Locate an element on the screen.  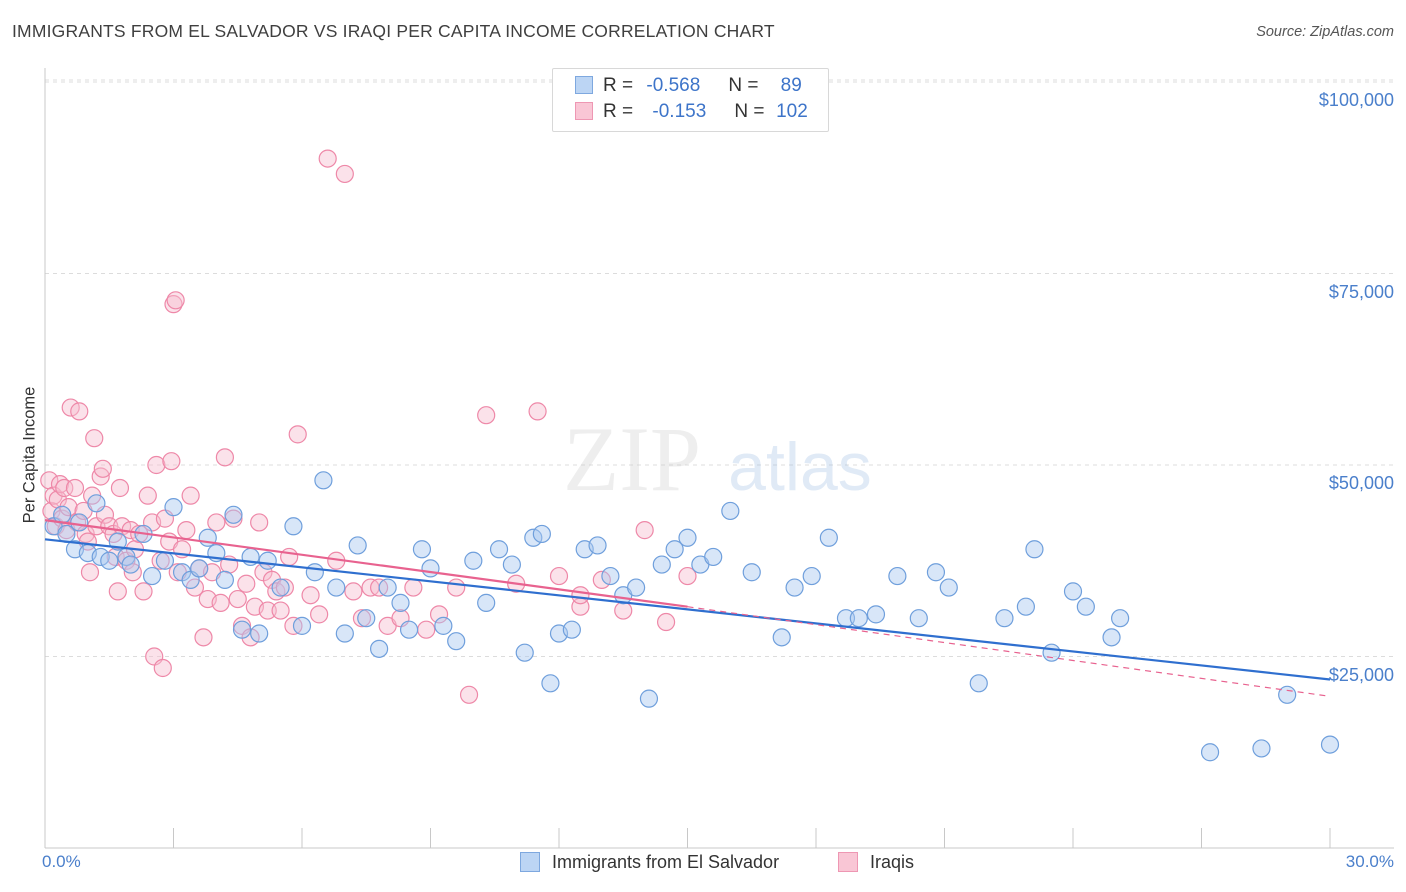
bottom-legend-swatch-pink is located at coordinates (848, 862).